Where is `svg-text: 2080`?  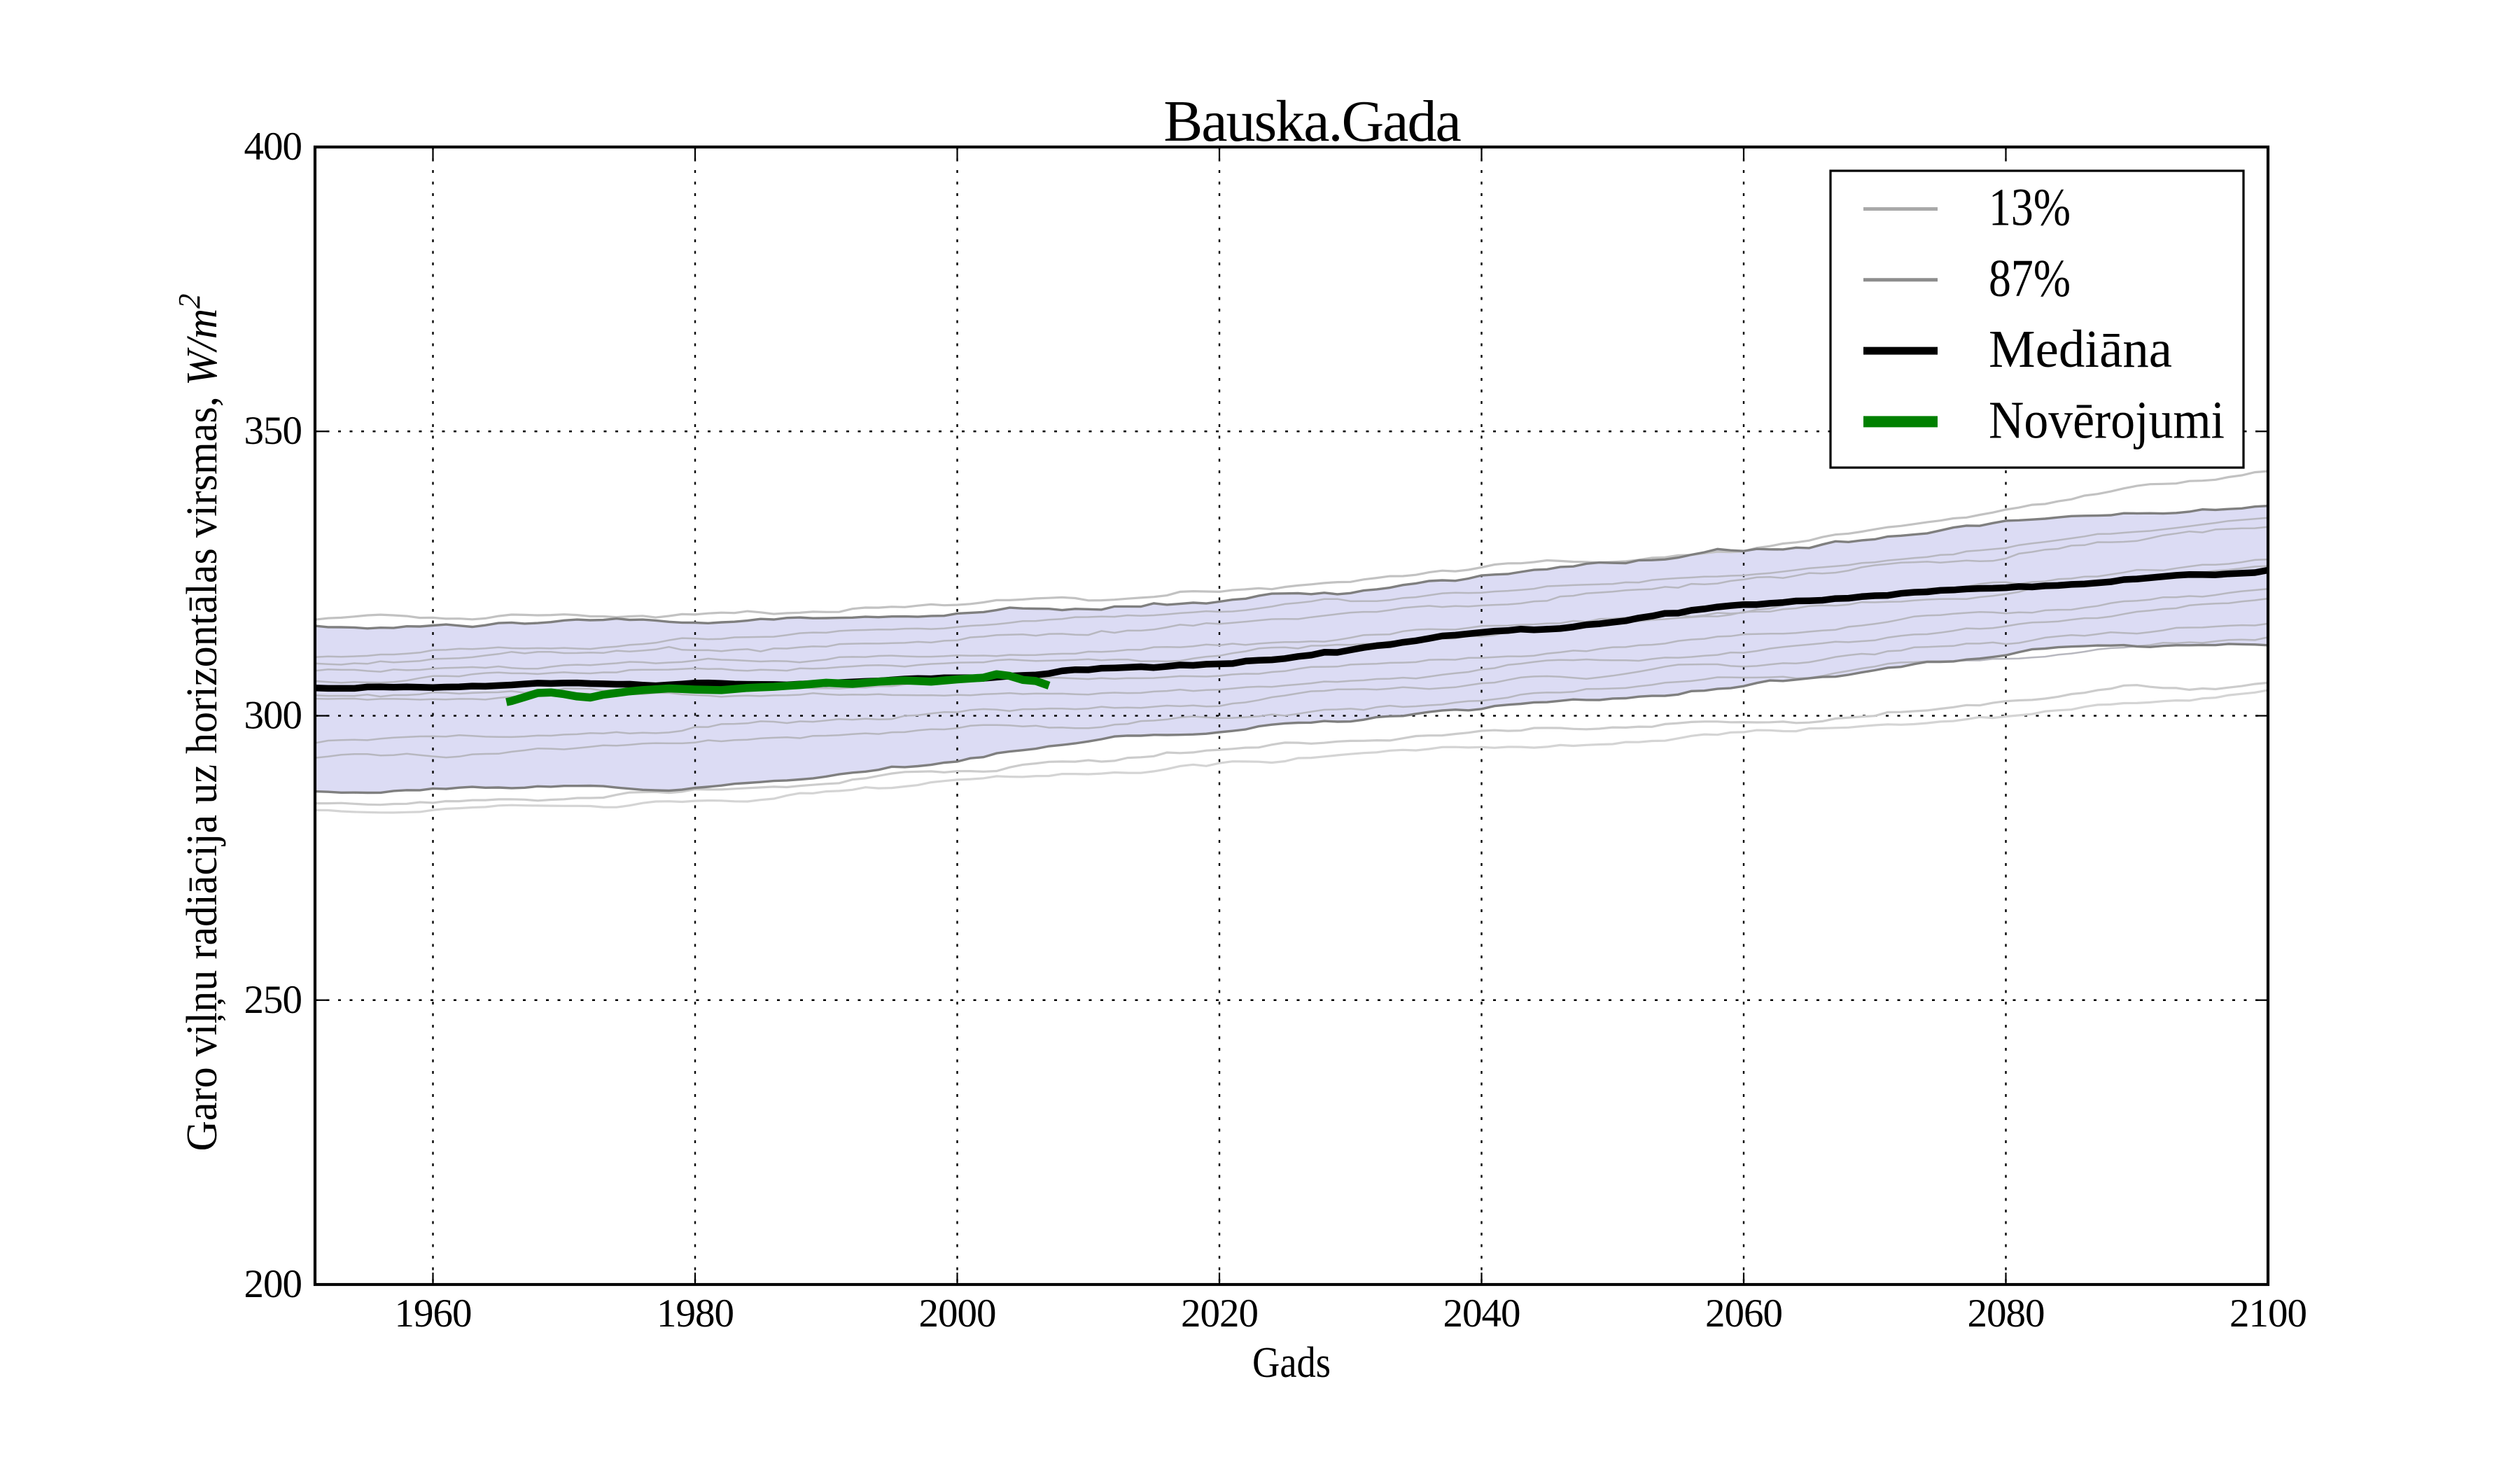
svg-text: 2080 is located at coordinates (2006, 1314).